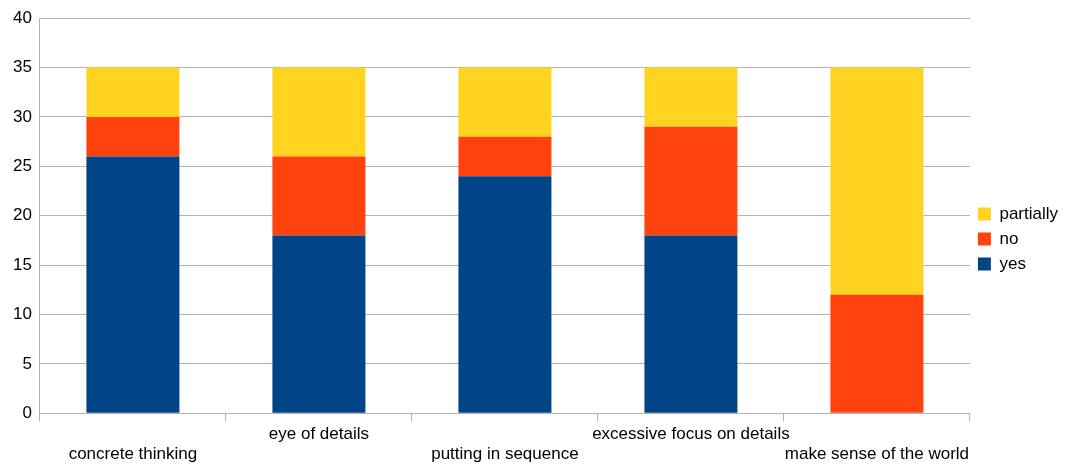 The height and width of the screenshot is (468, 1078). What do you see at coordinates (1029, 213) in the screenshot?
I see `legend-label: partially` at bounding box center [1029, 213].